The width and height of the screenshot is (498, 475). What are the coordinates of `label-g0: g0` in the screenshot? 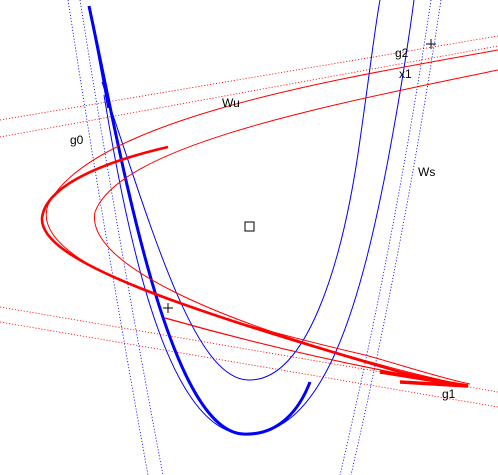 It's located at (77, 140).